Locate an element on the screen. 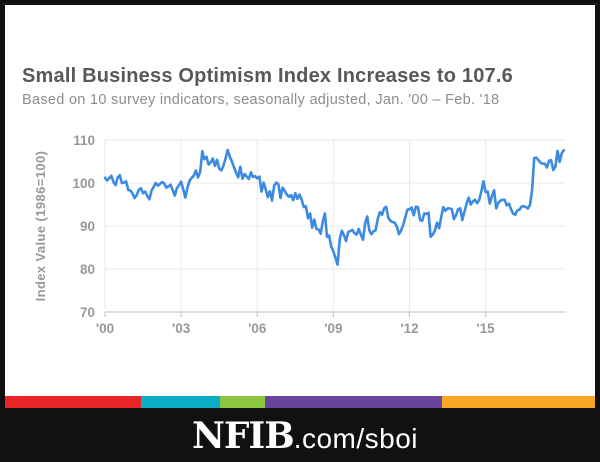 The width and height of the screenshot is (600, 462). x-tick-label-'06: '06 is located at coordinates (257, 328).